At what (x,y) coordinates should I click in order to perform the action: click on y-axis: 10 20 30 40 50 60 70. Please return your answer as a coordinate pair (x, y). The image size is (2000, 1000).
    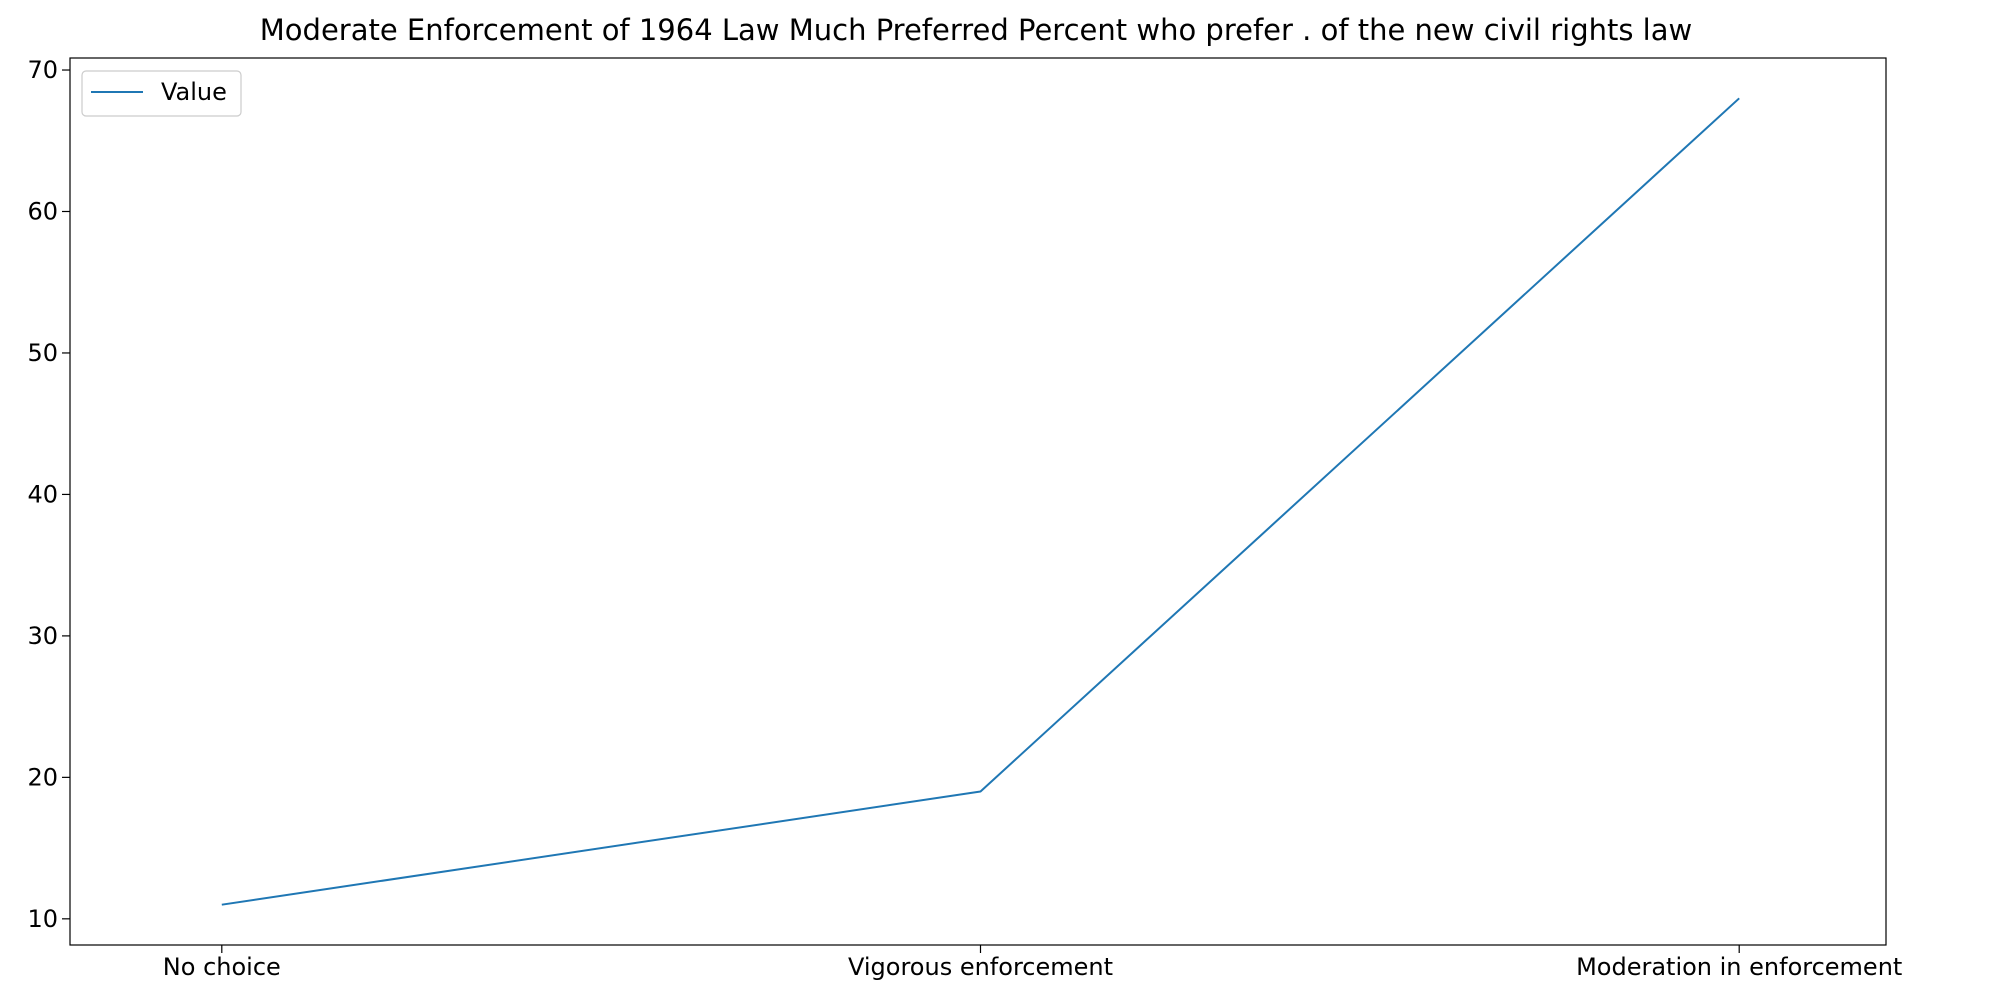
    Looking at the image, I should click on (48, 494).